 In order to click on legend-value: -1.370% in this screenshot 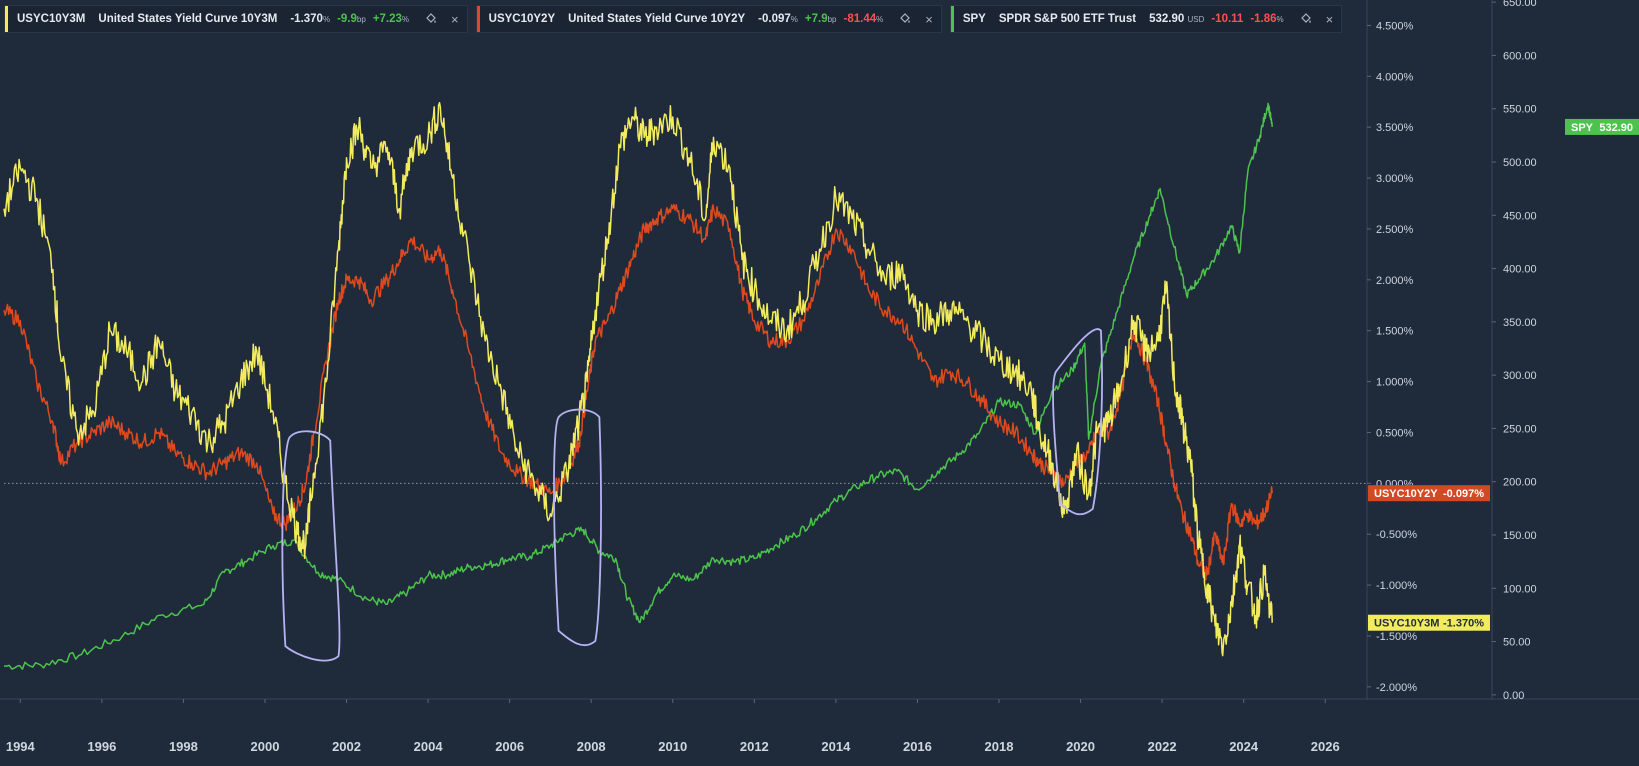, I will do `click(310, 19)`.